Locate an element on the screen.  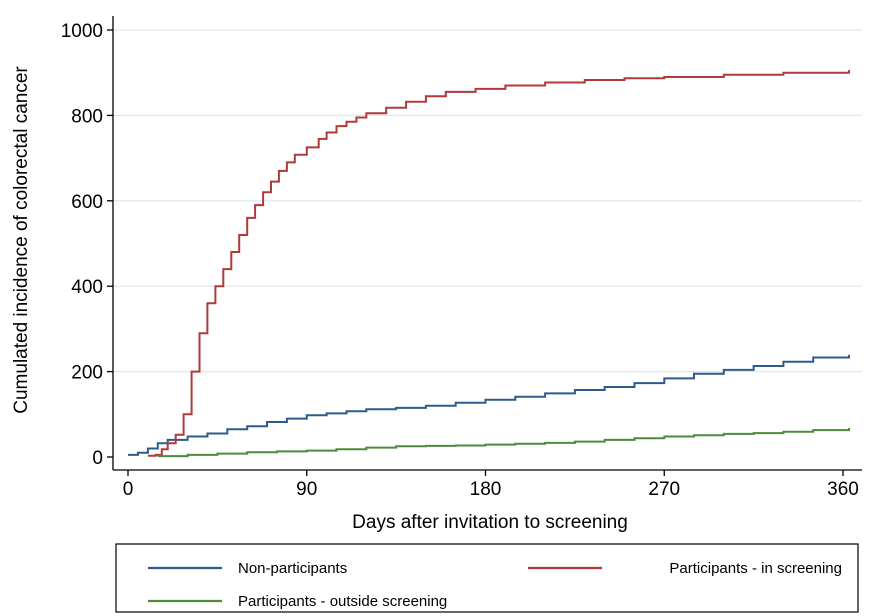
legend-box is located at coordinates (487, 578).